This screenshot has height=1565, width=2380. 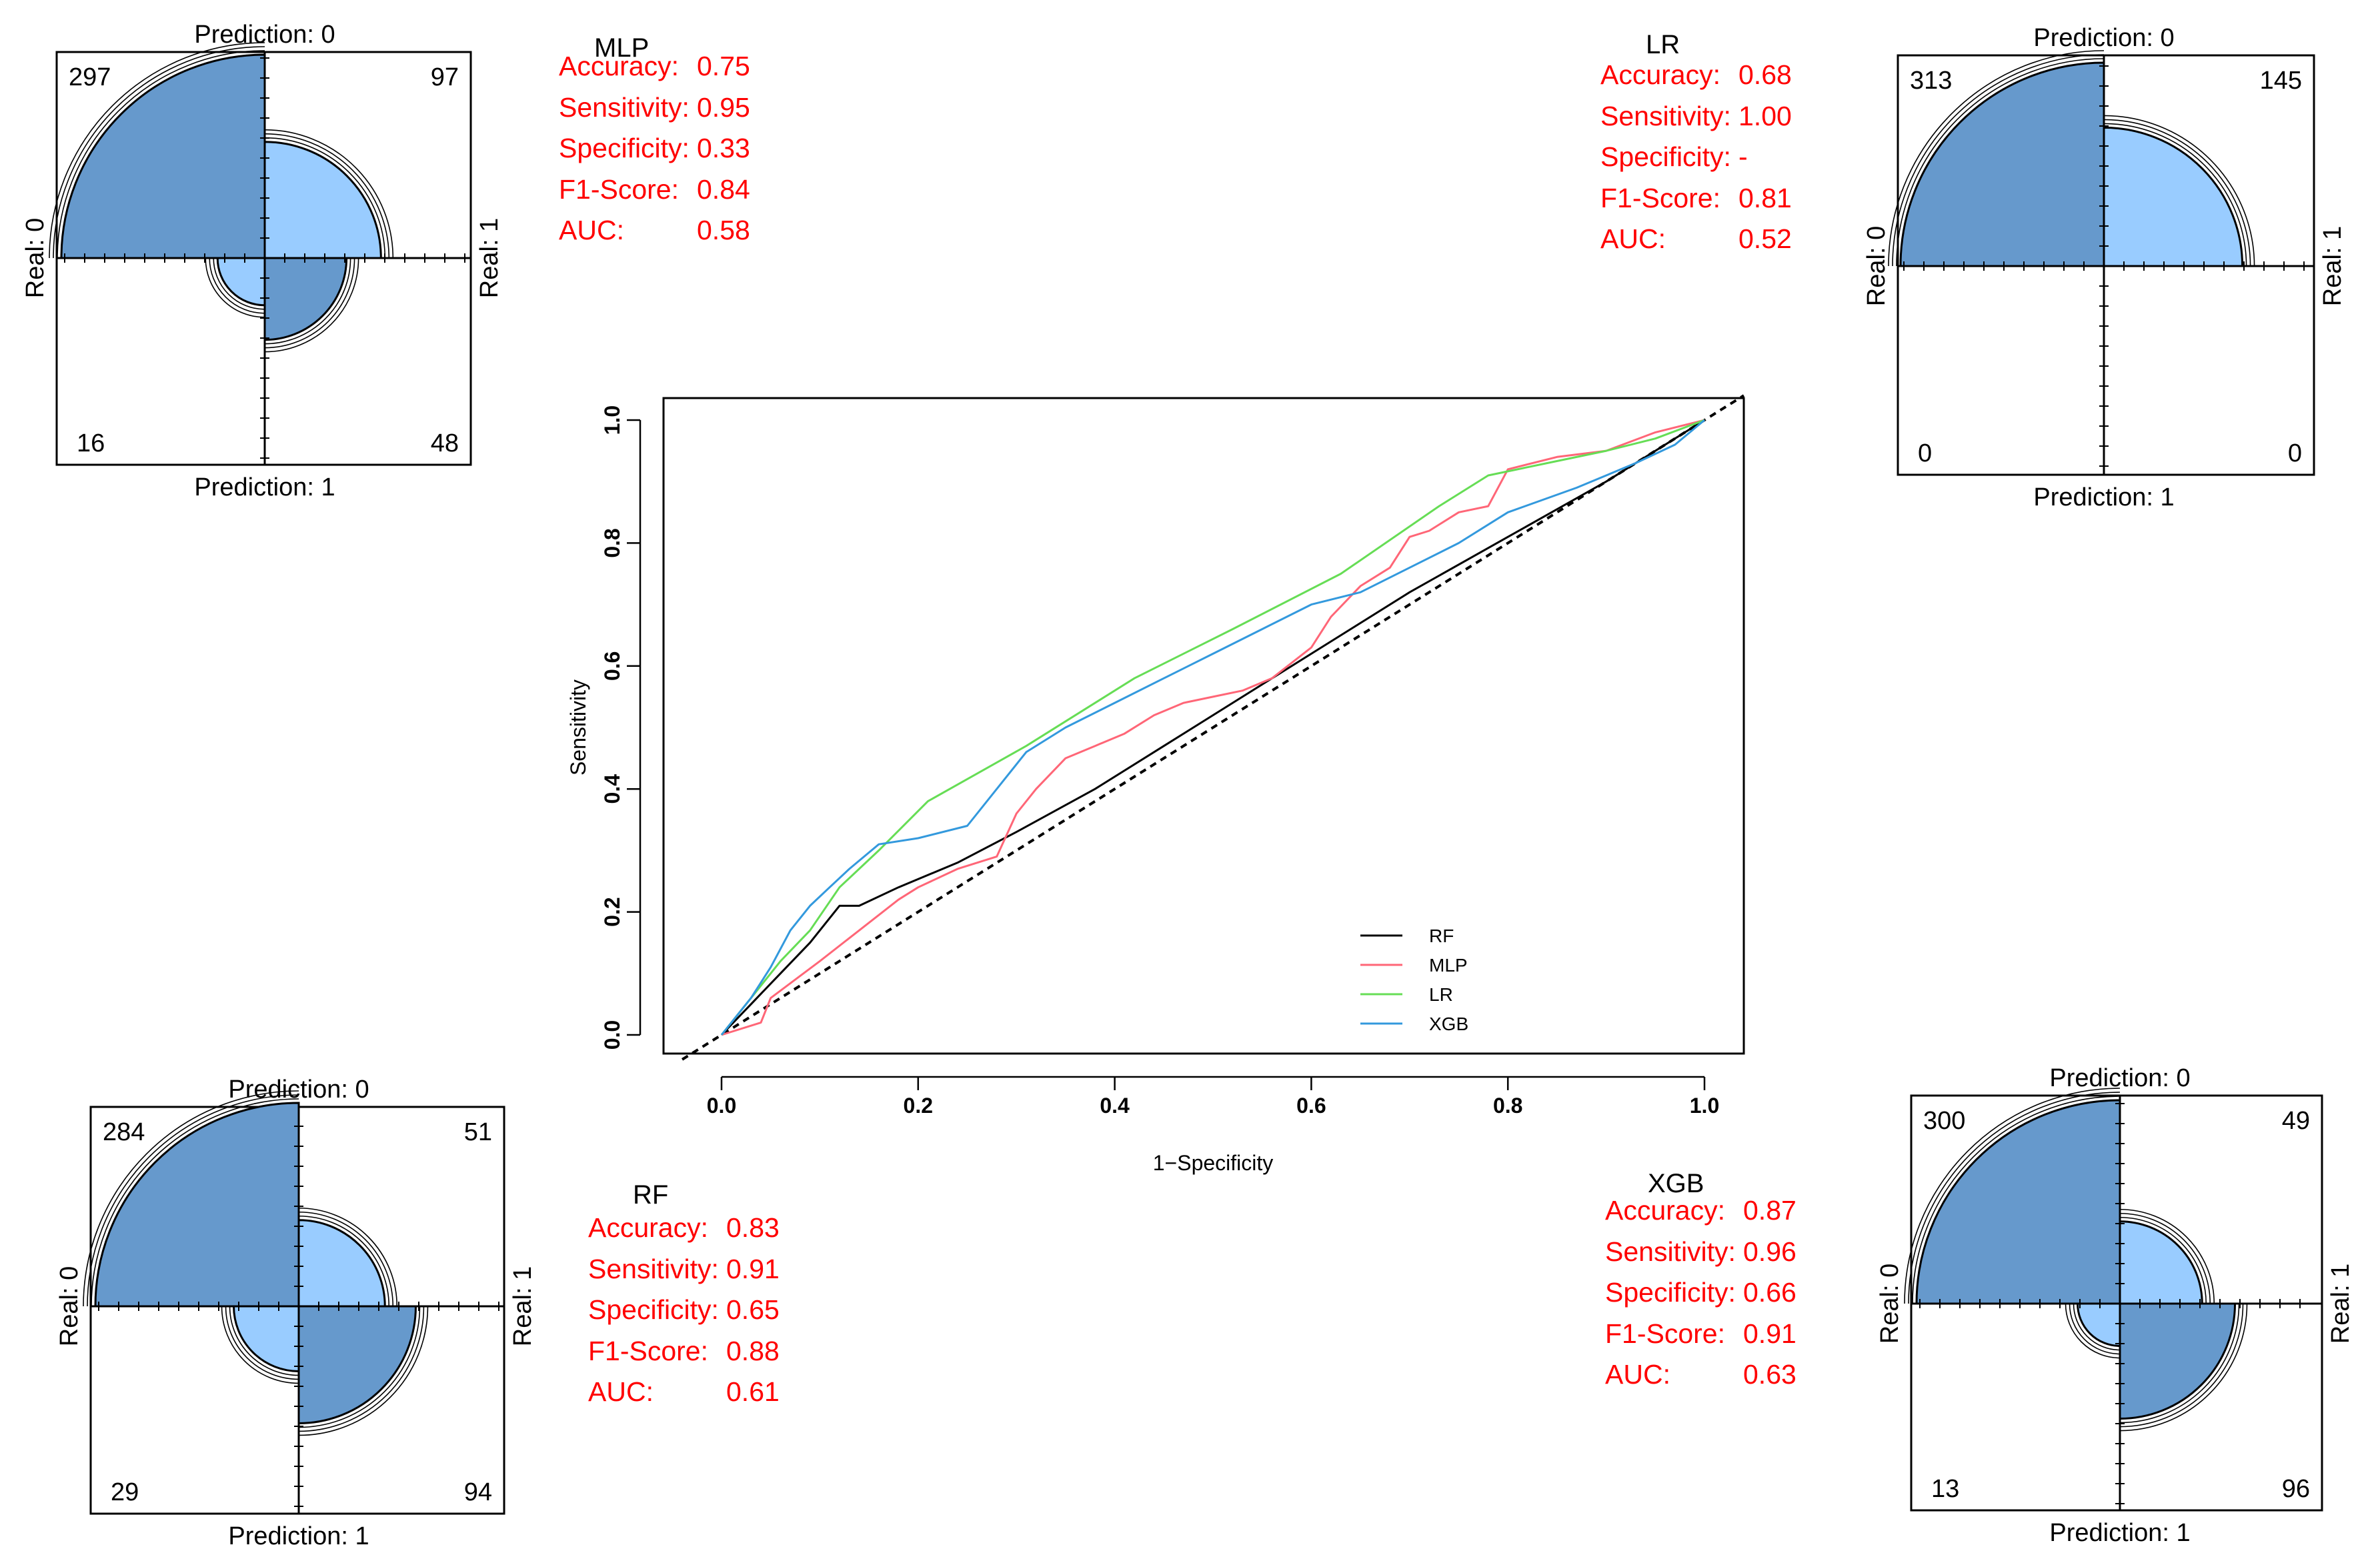 What do you see at coordinates (612, 666) in the screenshot?
I see `y-tick-label: 0.6` at bounding box center [612, 666].